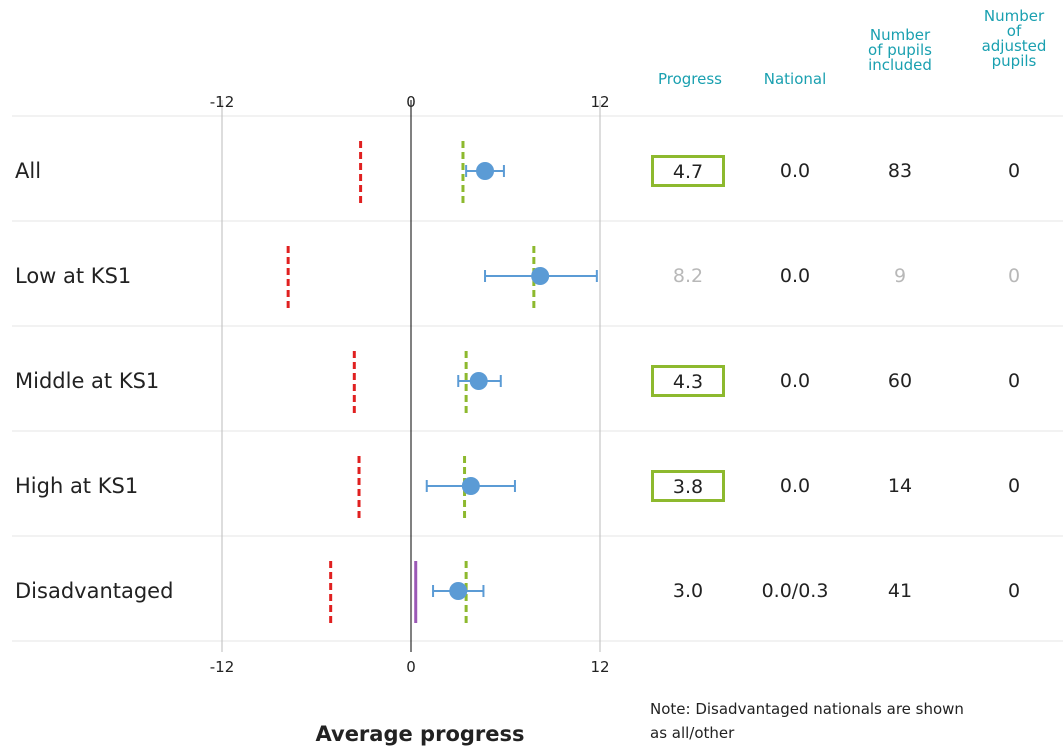 The width and height of the screenshot is (1063, 755). Describe the element at coordinates (900, 50) in the screenshot. I see `header-pupils: Number of pupils included` at that location.